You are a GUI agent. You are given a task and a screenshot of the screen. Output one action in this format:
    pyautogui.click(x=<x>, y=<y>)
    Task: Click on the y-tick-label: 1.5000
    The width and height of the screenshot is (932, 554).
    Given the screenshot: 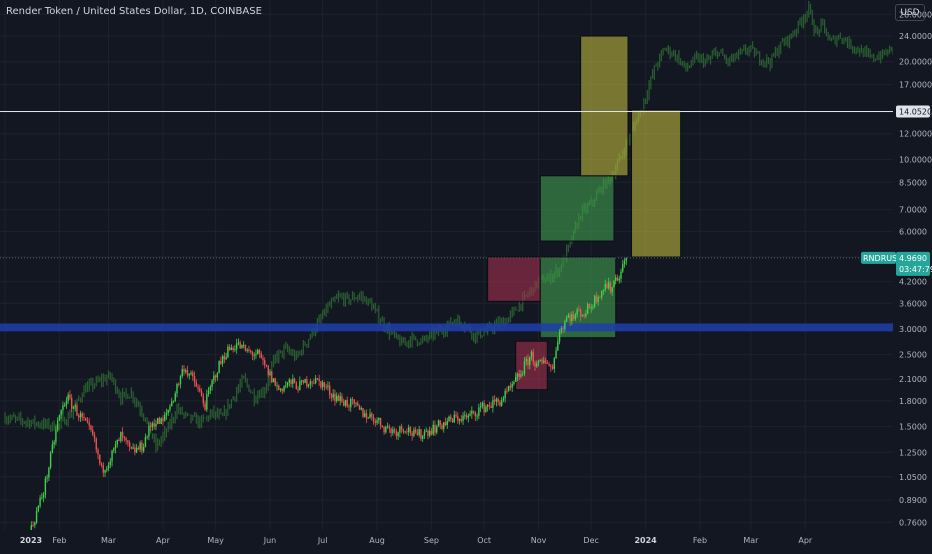 What is the action you would take?
    pyautogui.click(x=913, y=427)
    